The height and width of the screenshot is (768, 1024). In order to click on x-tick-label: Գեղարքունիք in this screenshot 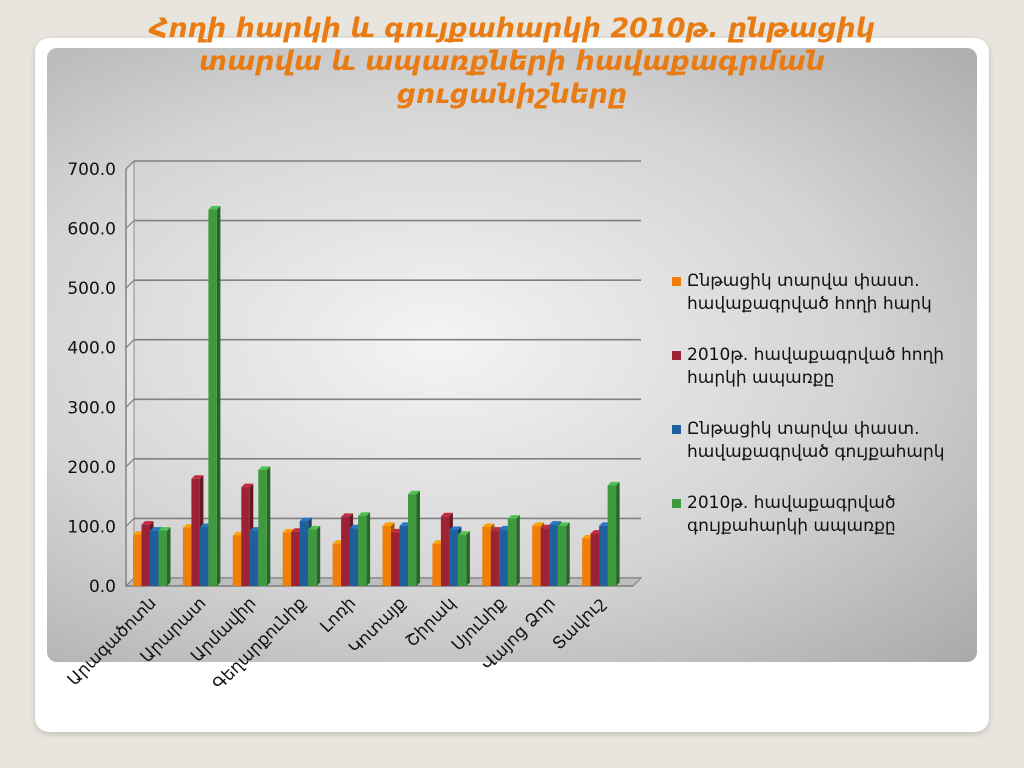, I will do `click(259, 643)`.